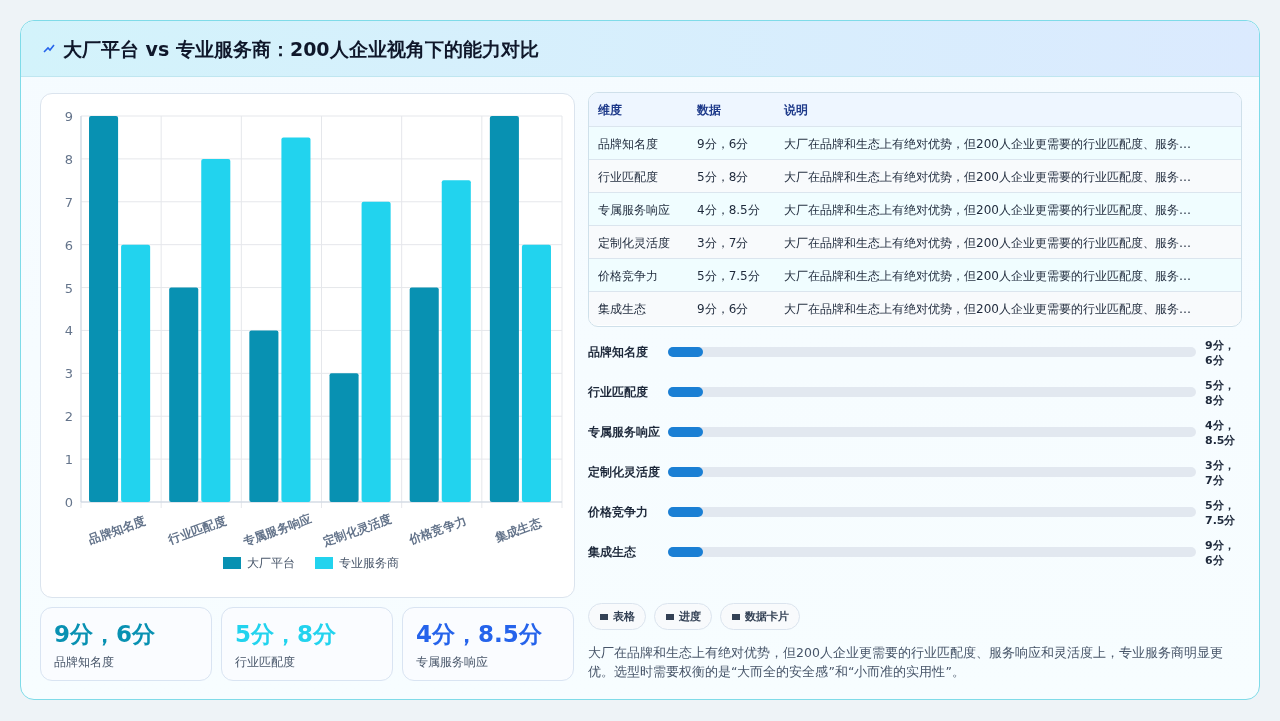  What do you see at coordinates (69, 331) in the screenshot?
I see `y-tick-label: 4` at bounding box center [69, 331].